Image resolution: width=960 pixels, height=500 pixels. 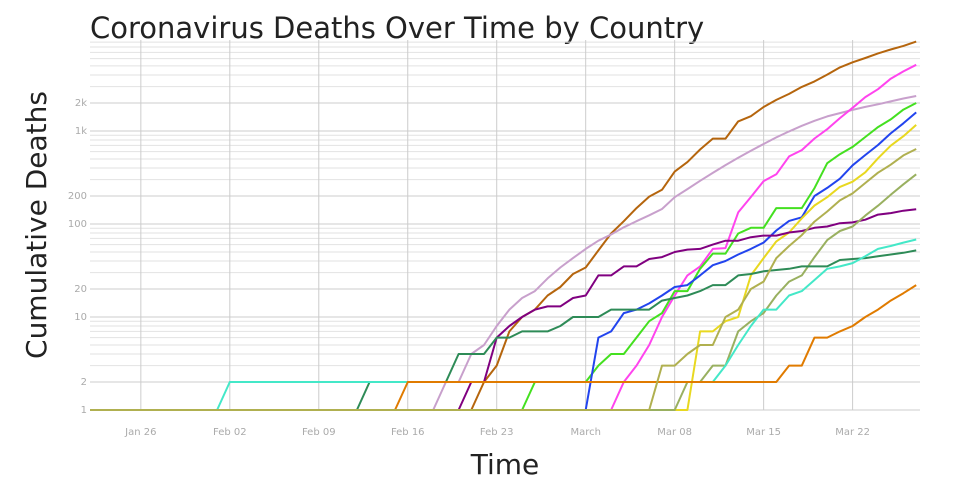 What do you see at coordinates (84, 410) in the screenshot?
I see `y-tick-label: 1` at bounding box center [84, 410].